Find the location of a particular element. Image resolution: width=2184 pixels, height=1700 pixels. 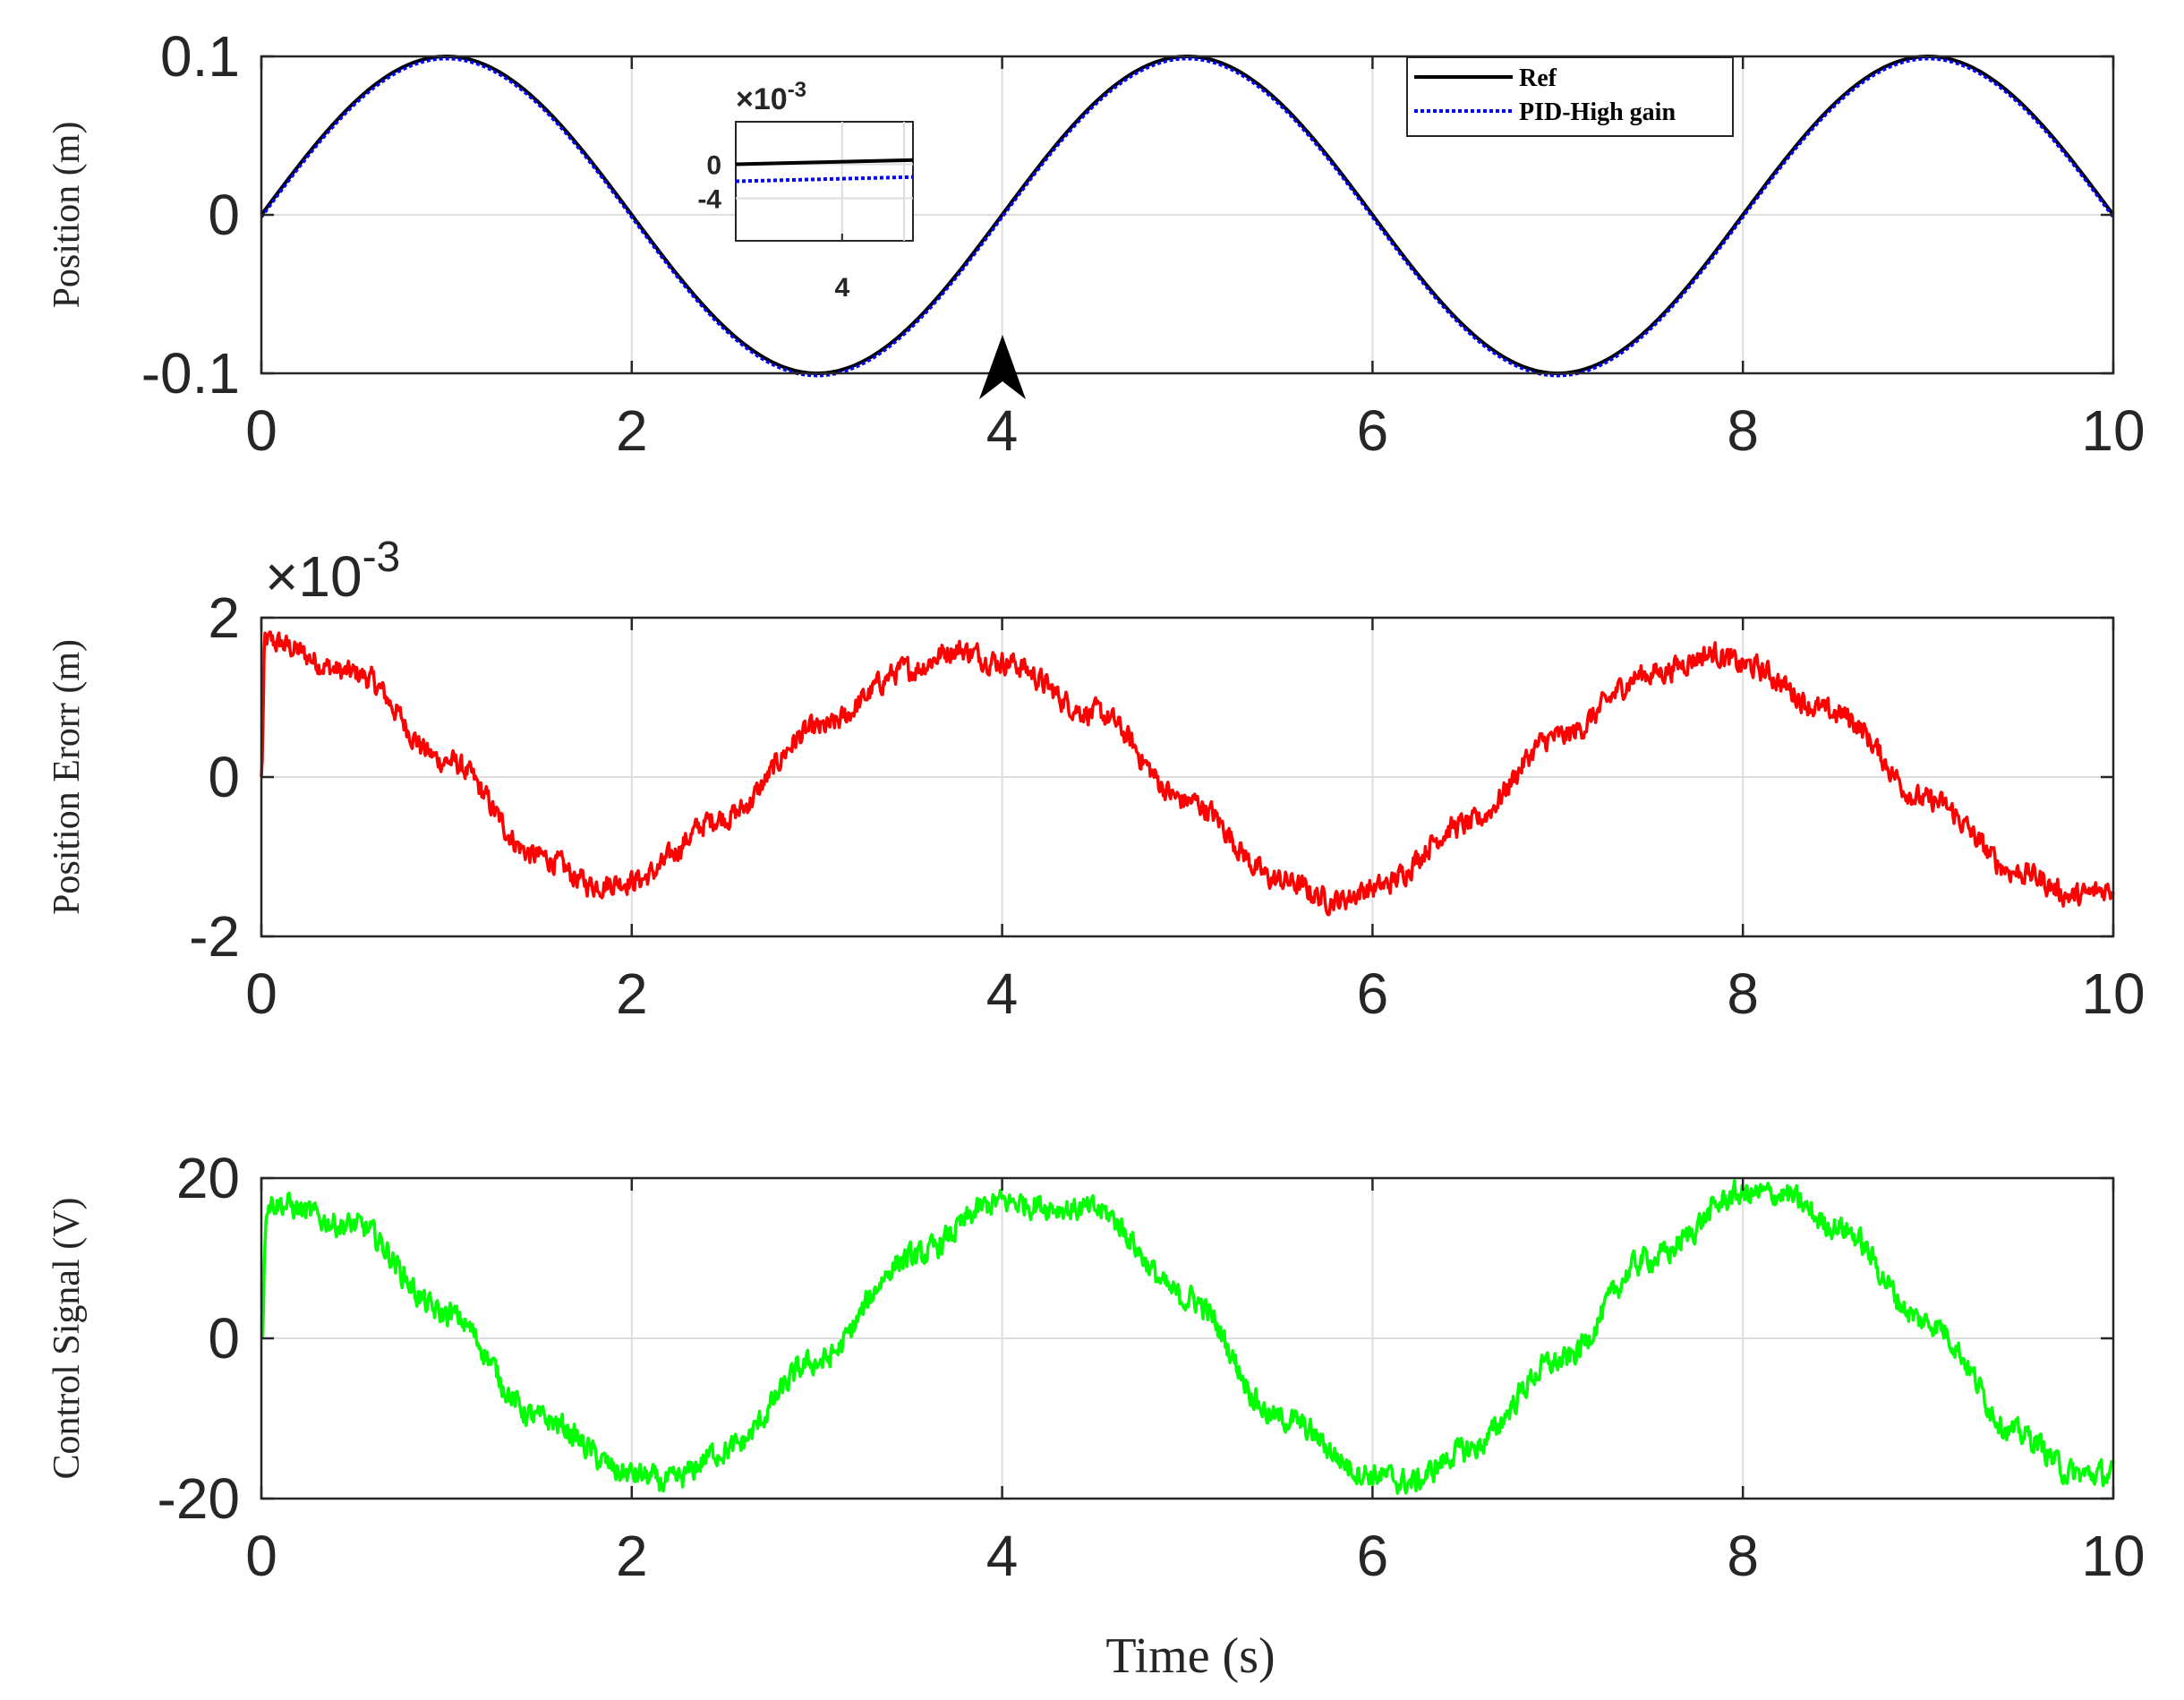

position-legend: Ref PID-High gain is located at coordinates (1570, 96).